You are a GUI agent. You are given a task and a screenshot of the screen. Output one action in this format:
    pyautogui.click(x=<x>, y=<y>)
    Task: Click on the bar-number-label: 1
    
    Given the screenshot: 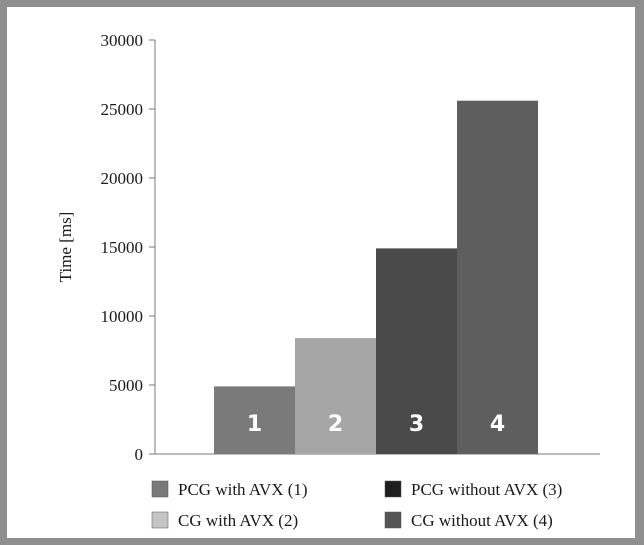 What is the action you would take?
    pyautogui.click(x=254, y=424)
    